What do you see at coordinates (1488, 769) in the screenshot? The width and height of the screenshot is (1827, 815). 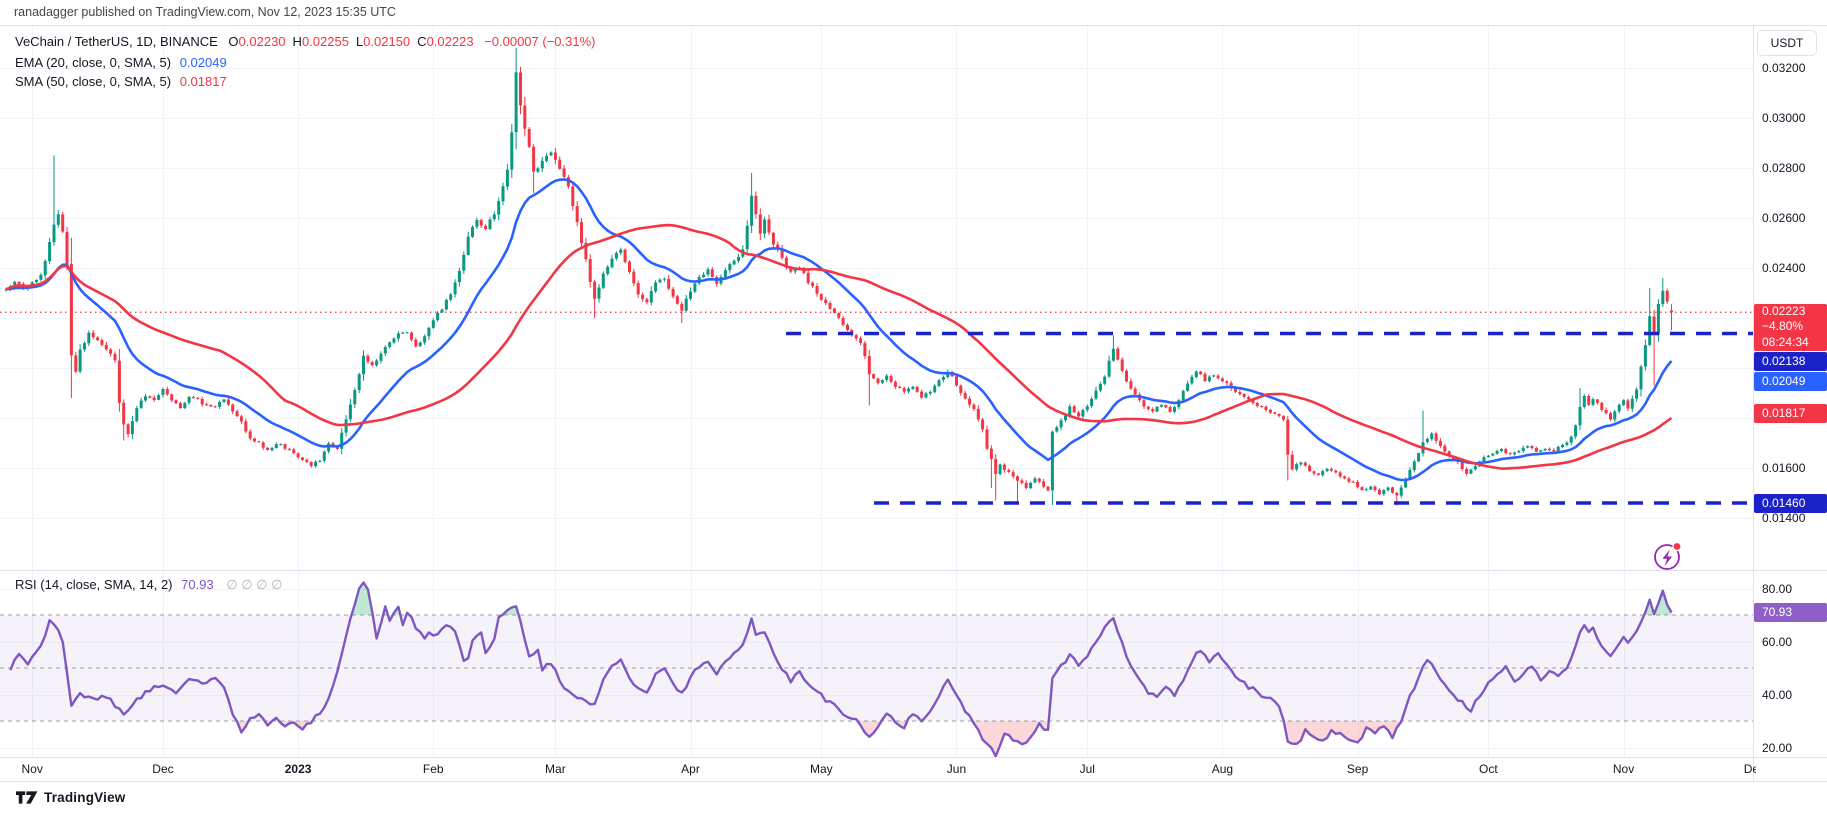 I see `time-axis-label: Oct` at bounding box center [1488, 769].